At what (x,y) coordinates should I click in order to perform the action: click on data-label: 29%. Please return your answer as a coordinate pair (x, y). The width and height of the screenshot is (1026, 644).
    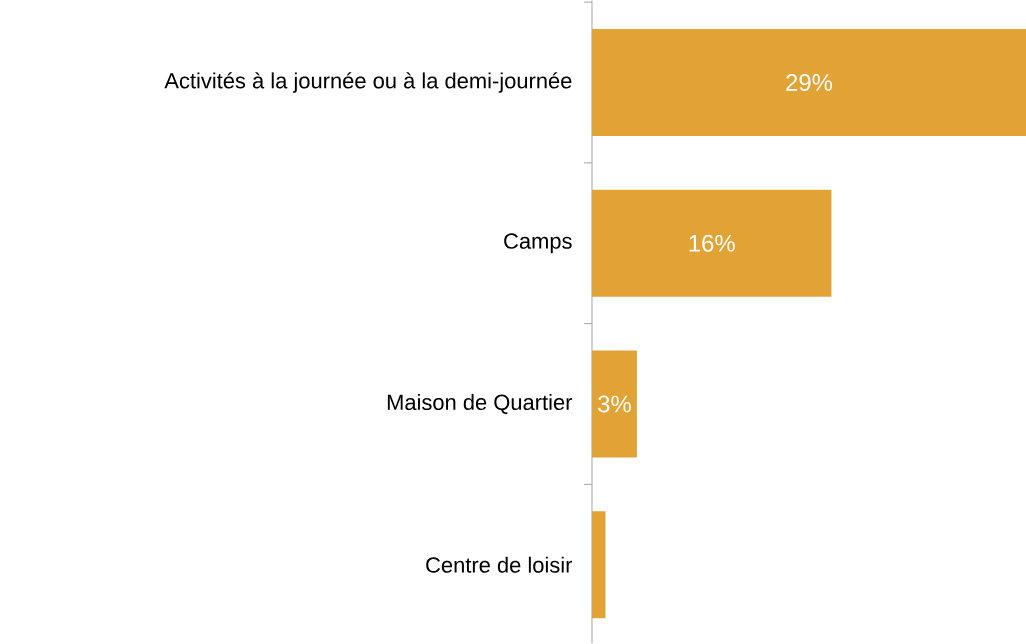
    Looking at the image, I should click on (809, 82).